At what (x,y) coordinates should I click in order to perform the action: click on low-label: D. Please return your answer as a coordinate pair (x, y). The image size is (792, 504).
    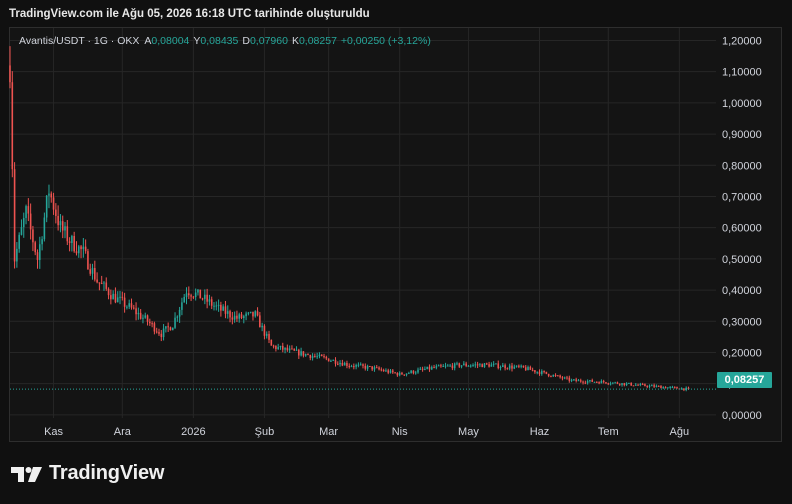
    Looking at the image, I should click on (246, 41).